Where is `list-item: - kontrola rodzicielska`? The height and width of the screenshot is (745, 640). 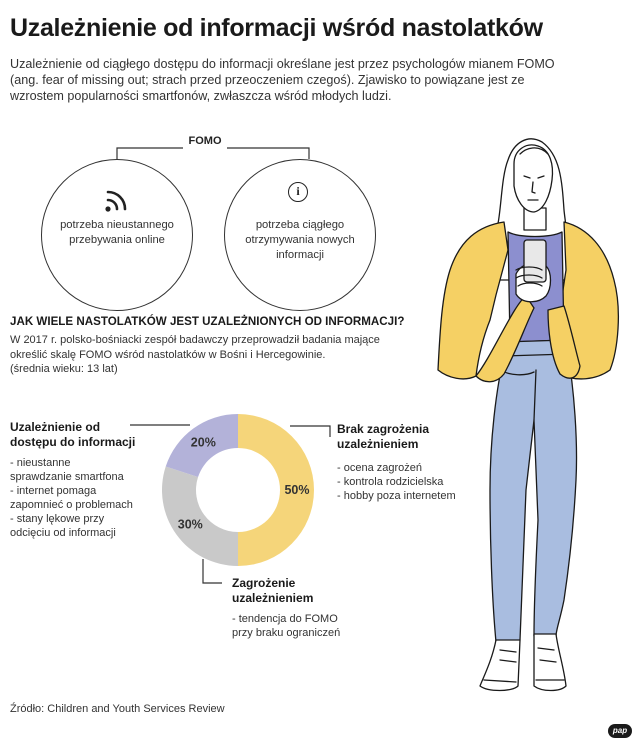 list-item: - kontrola rodzicielska is located at coordinates (390, 482).